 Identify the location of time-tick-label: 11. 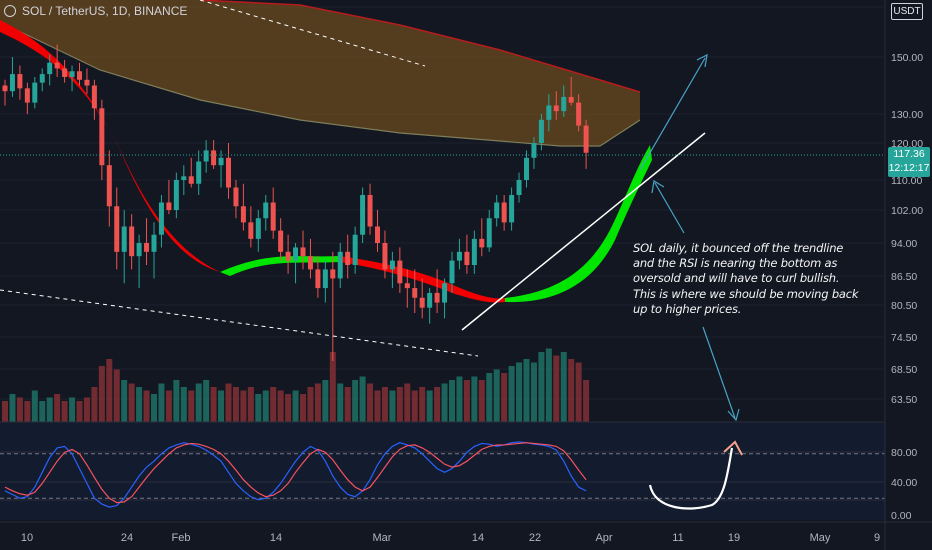
(677, 538).